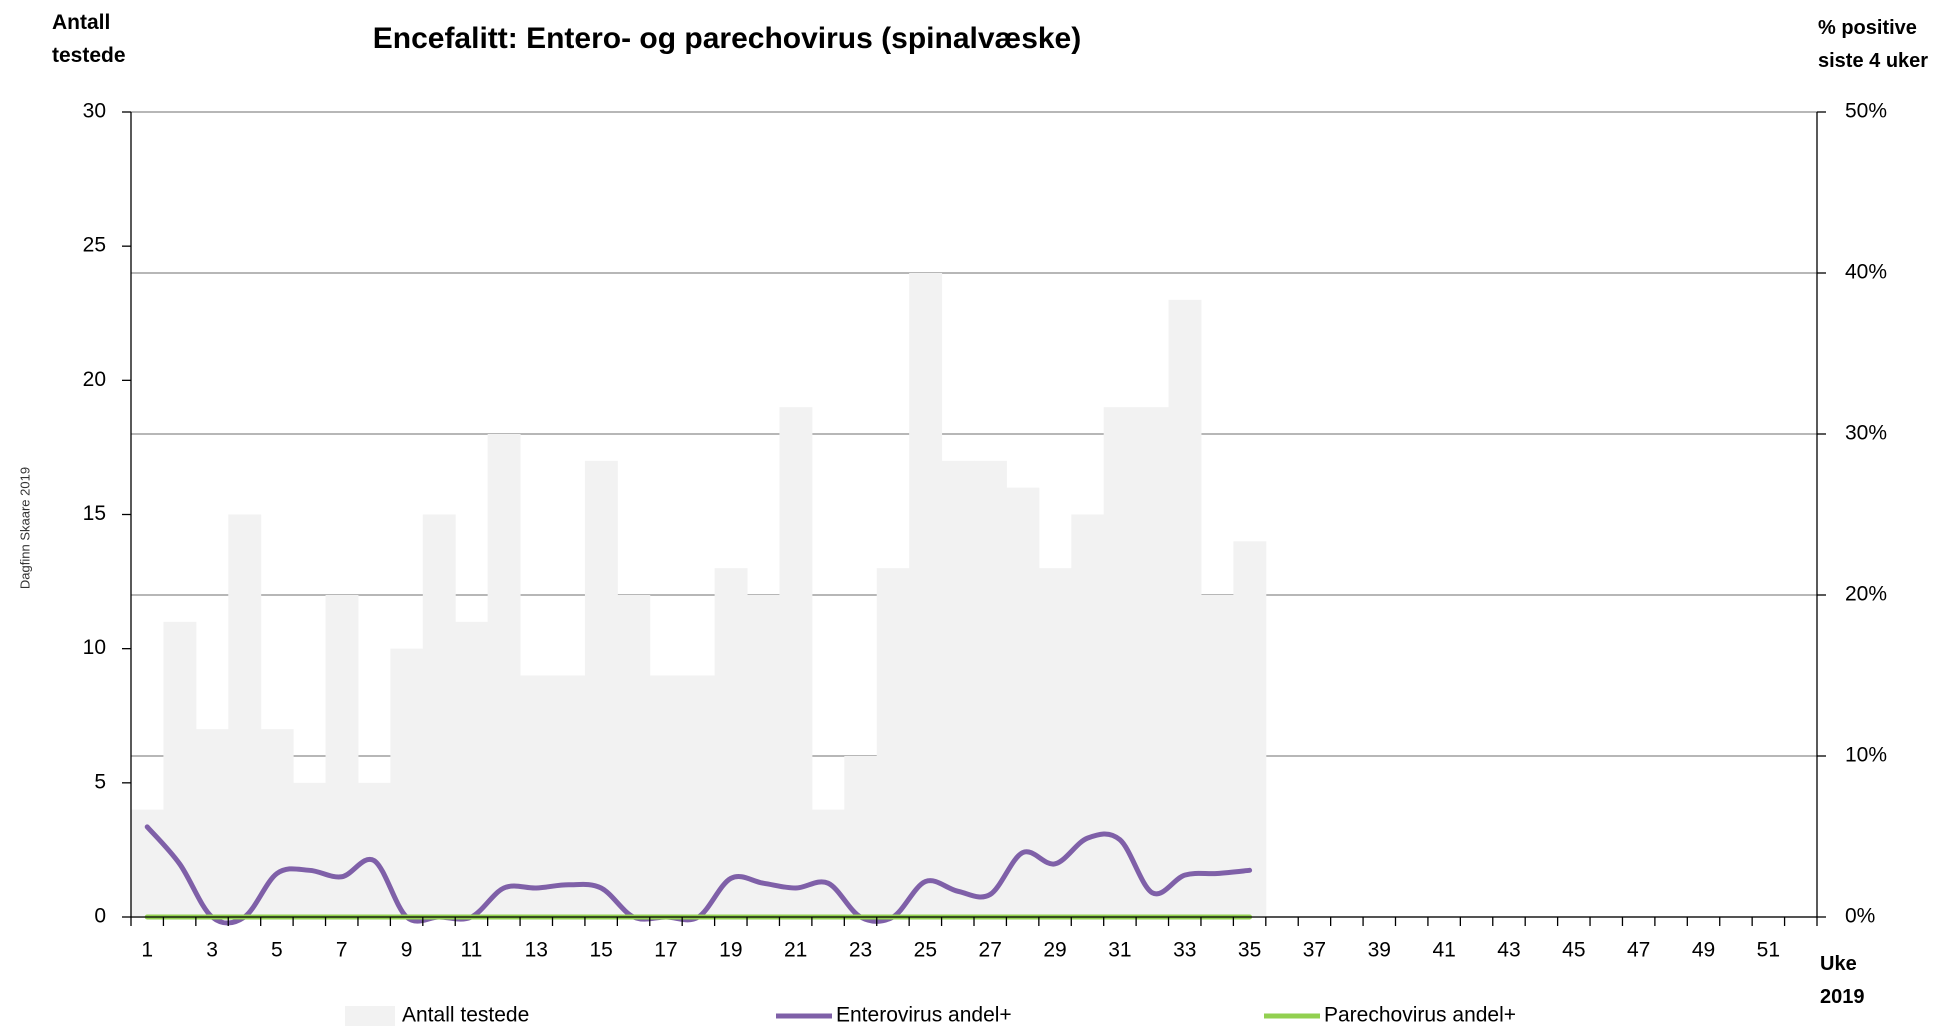 The width and height of the screenshot is (1955, 1028). What do you see at coordinates (1860, 916) in the screenshot?
I see `y2-tick-label: 0%` at bounding box center [1860, 916].